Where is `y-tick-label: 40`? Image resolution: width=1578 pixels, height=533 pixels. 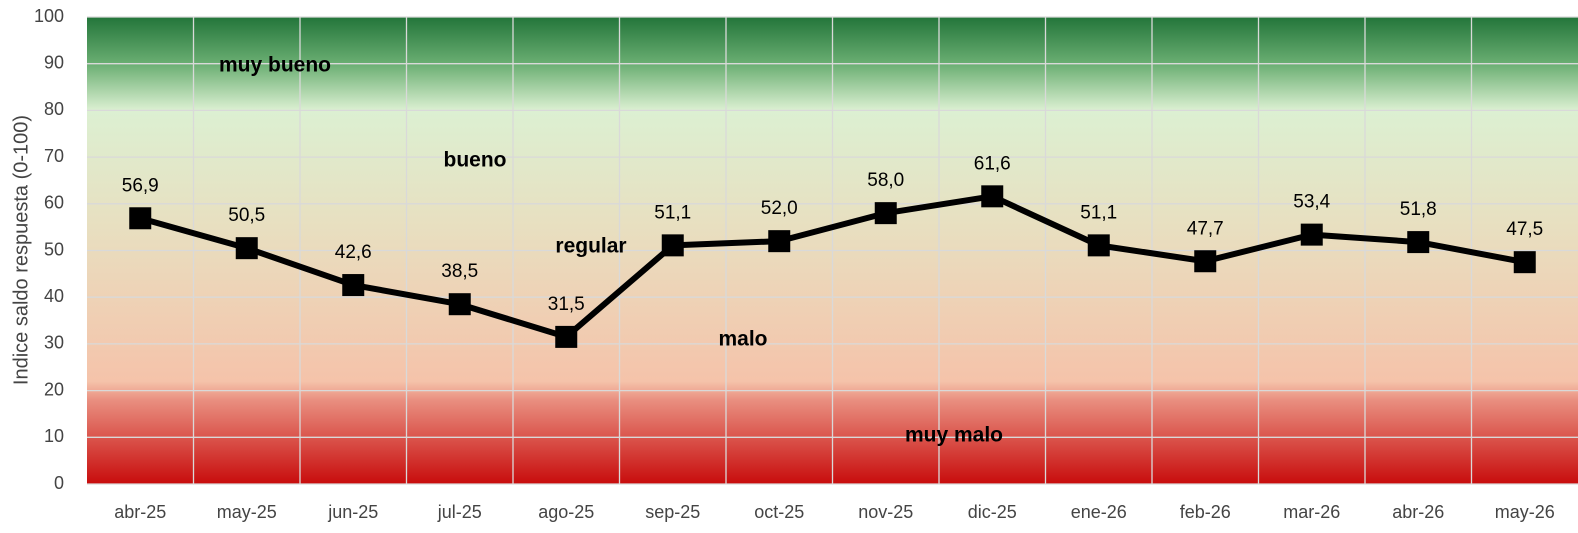
y-tick-label: 40 is located at coordinates (54, 296).